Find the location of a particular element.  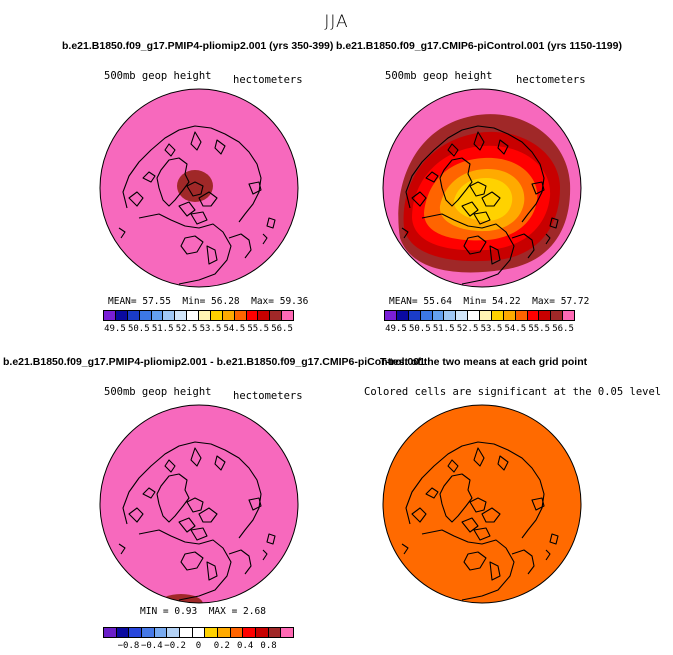

panel-2-min-label: Min= is located at coordinates (475, 301).